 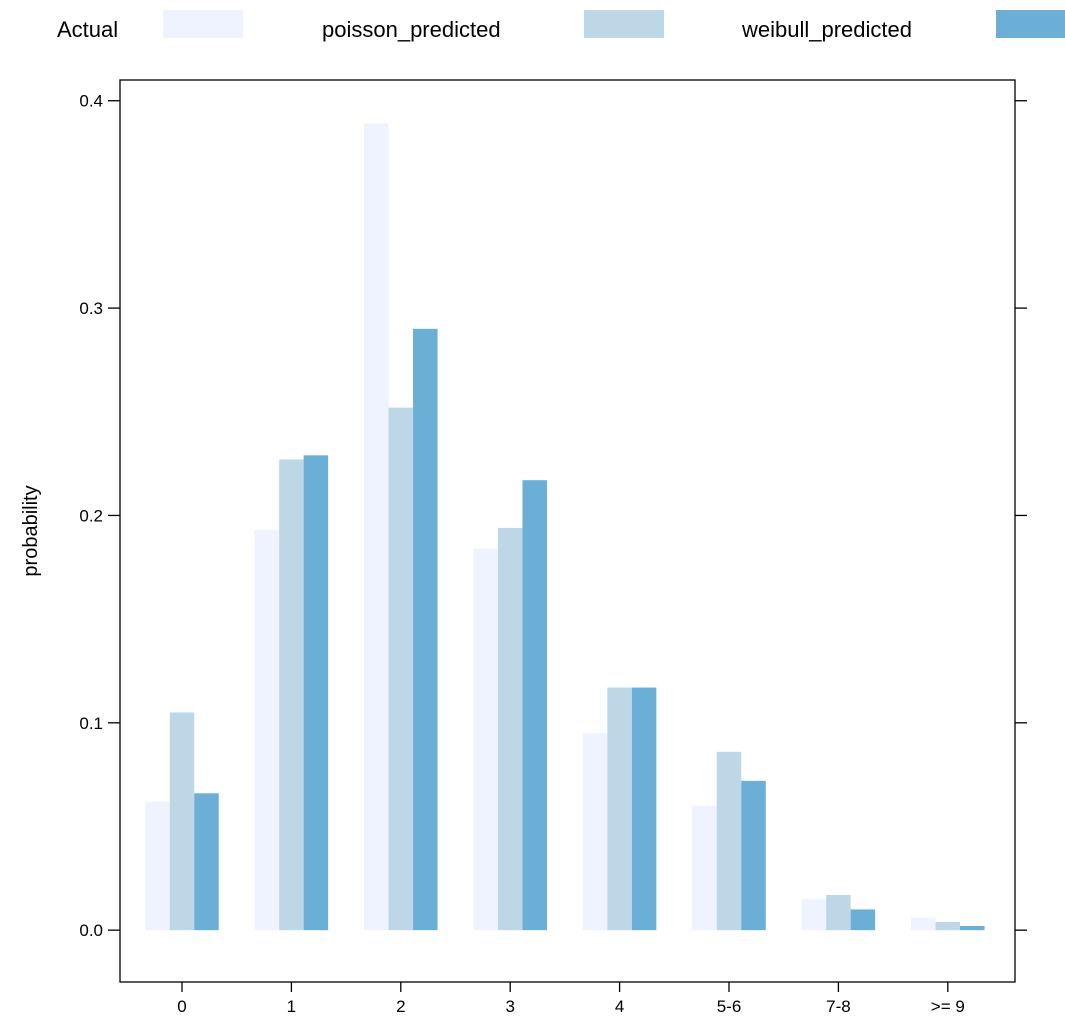 What do you see at coordinates (838, 1006) in the screenshot?
I see `x-tick-label: 7-8` at bounding box center [838, 1006].